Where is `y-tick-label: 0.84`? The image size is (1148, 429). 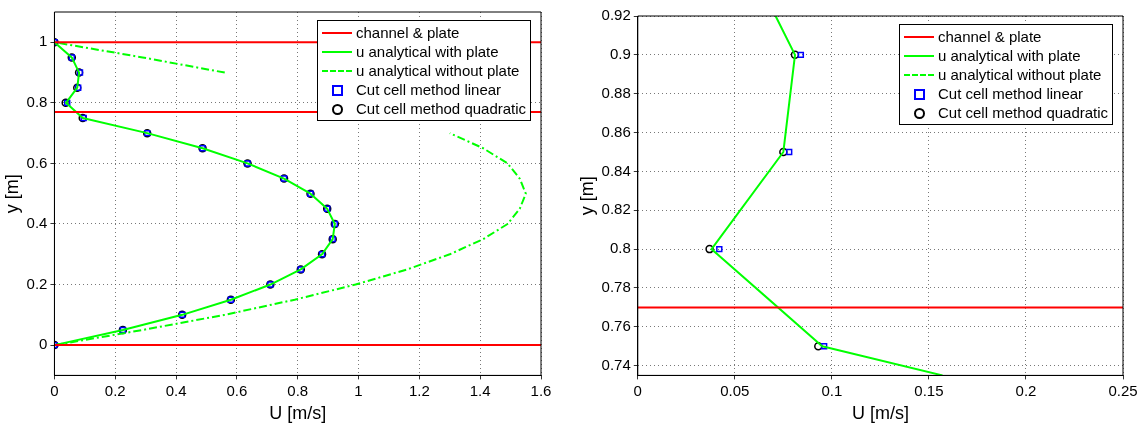
y-tick-label: 0.84 is located at coordinates (616, 170).